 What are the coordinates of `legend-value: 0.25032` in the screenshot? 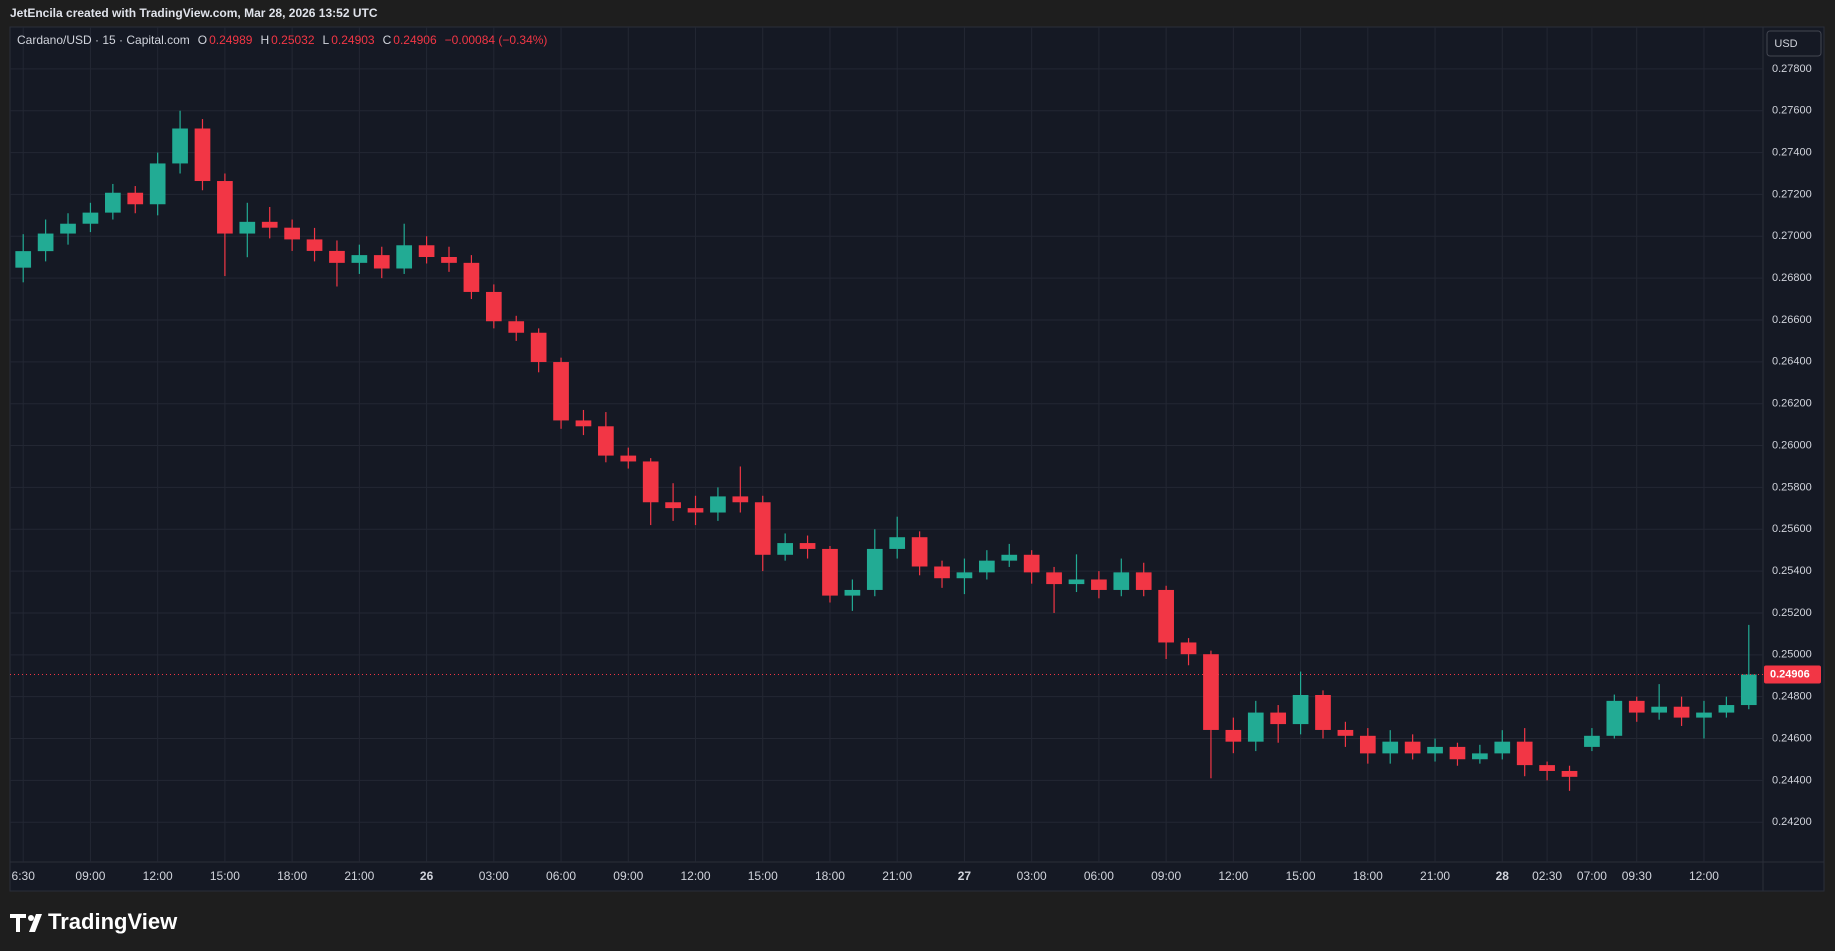 It's located at (293, 40).